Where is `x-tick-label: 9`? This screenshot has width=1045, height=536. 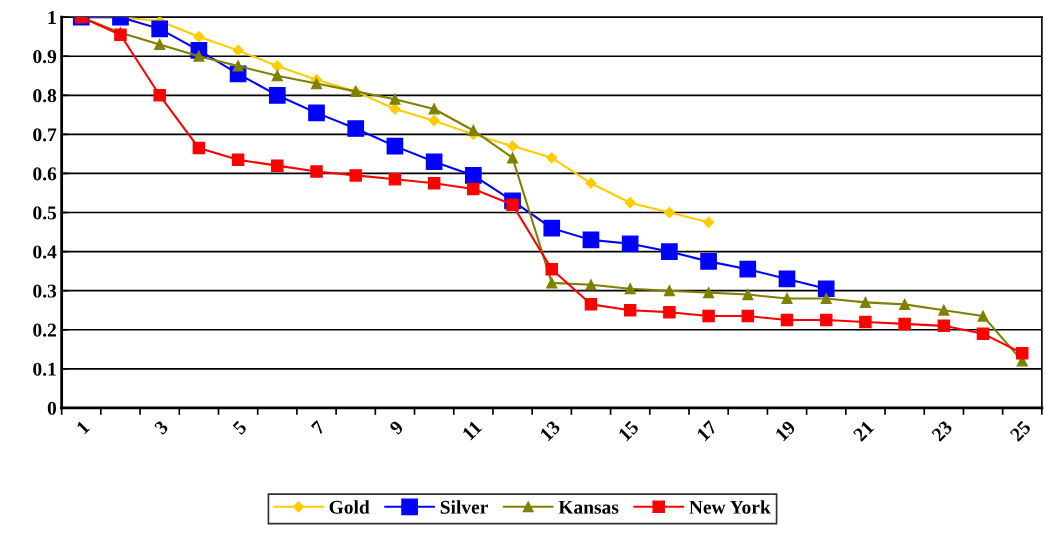
x-tick-label: 9 is located at coordinates (396, 427).